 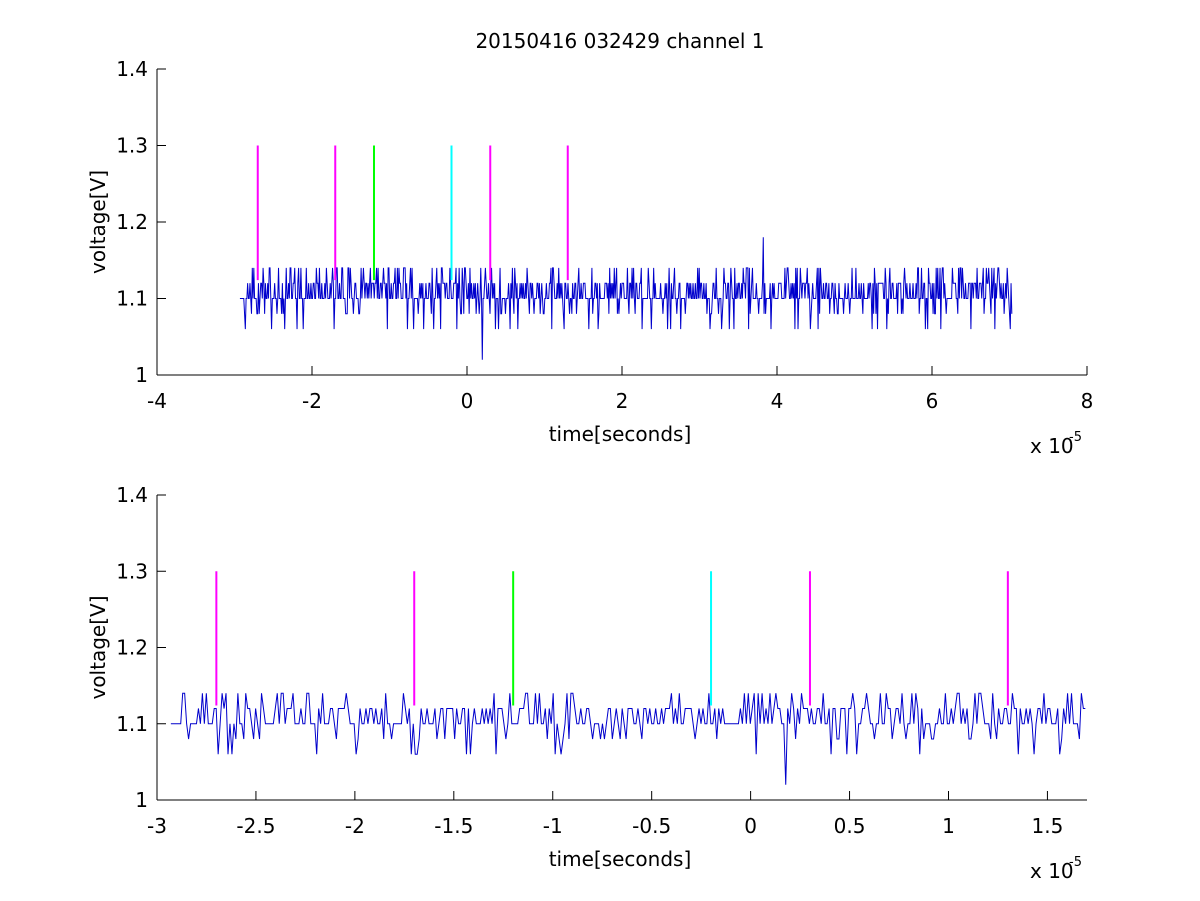 What do you see at coordinates (157, 401) in the screenshot?
I see `x-tick-label: -4` at bounding box center [157, 401].